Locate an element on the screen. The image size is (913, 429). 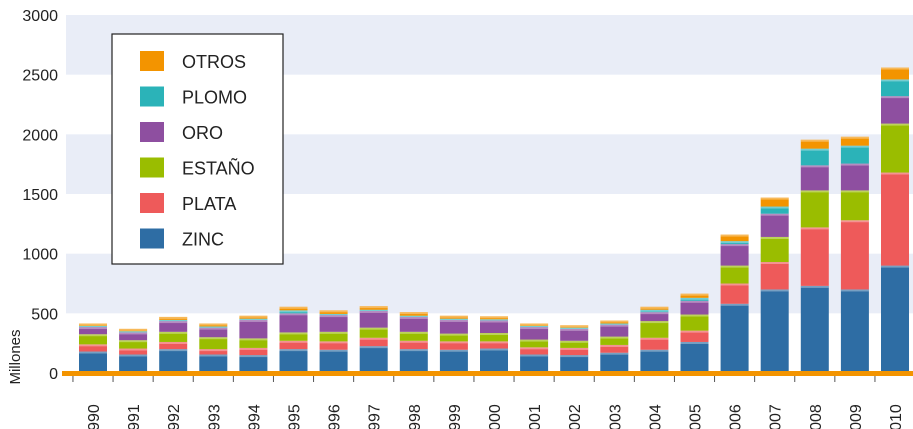
legend-label: OTROS is located at coordinates (214, 62).